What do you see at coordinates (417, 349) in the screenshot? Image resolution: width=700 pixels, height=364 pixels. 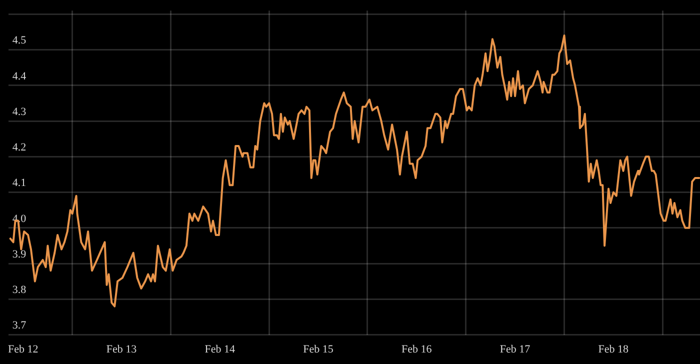 I see `x-tick-label: Feb 16` at bounding box center [417, 349].